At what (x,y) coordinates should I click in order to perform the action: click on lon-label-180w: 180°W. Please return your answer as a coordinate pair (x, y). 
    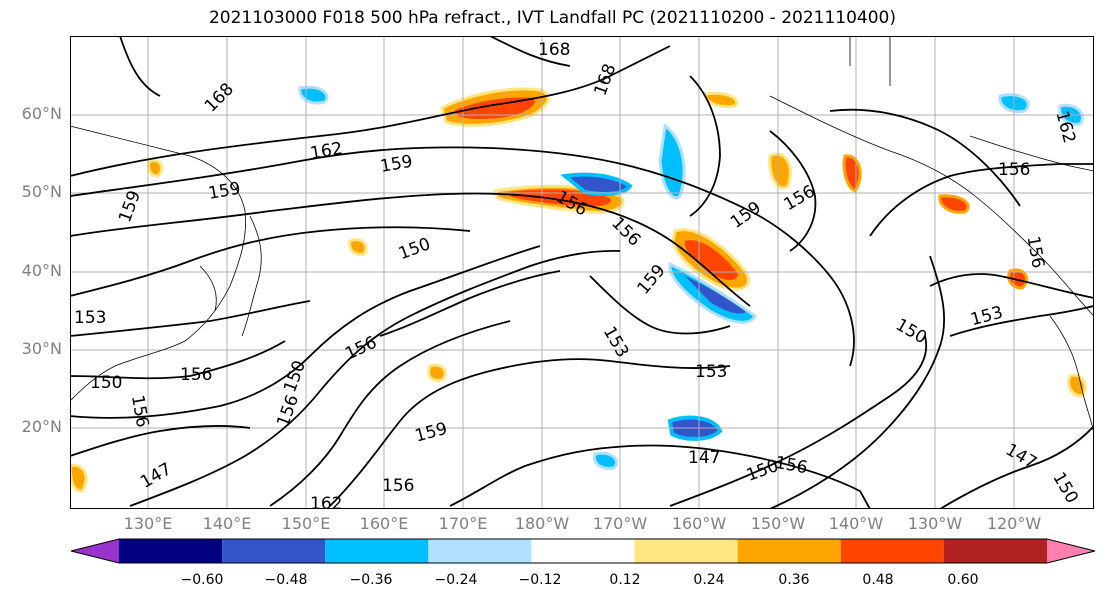
    Looking at the image, I should click on (542, 523).